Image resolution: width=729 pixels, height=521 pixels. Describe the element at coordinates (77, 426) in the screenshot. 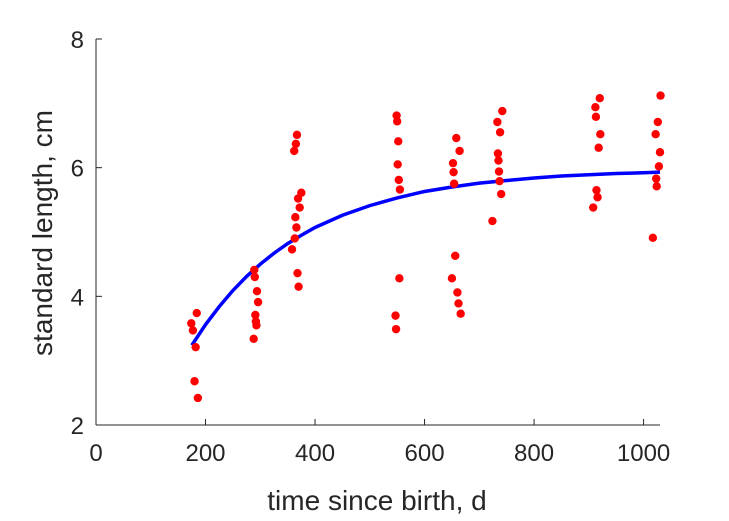

I see `y-tick-label: 2` at that location.